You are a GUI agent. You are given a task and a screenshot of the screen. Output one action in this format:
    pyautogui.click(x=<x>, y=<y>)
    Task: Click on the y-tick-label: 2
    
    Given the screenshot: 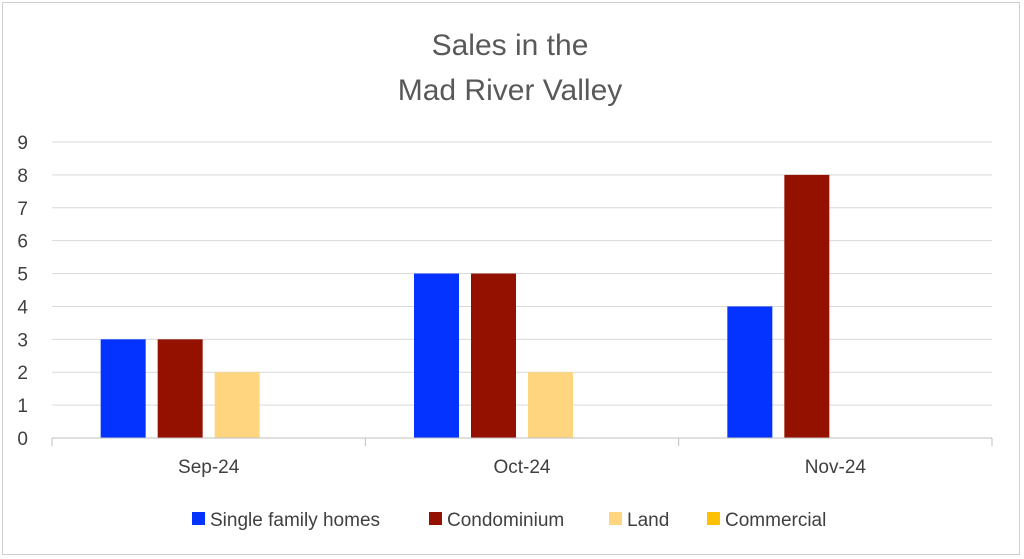 What is the action you would take?
    pyautogui.click(x=22, y=373)
    